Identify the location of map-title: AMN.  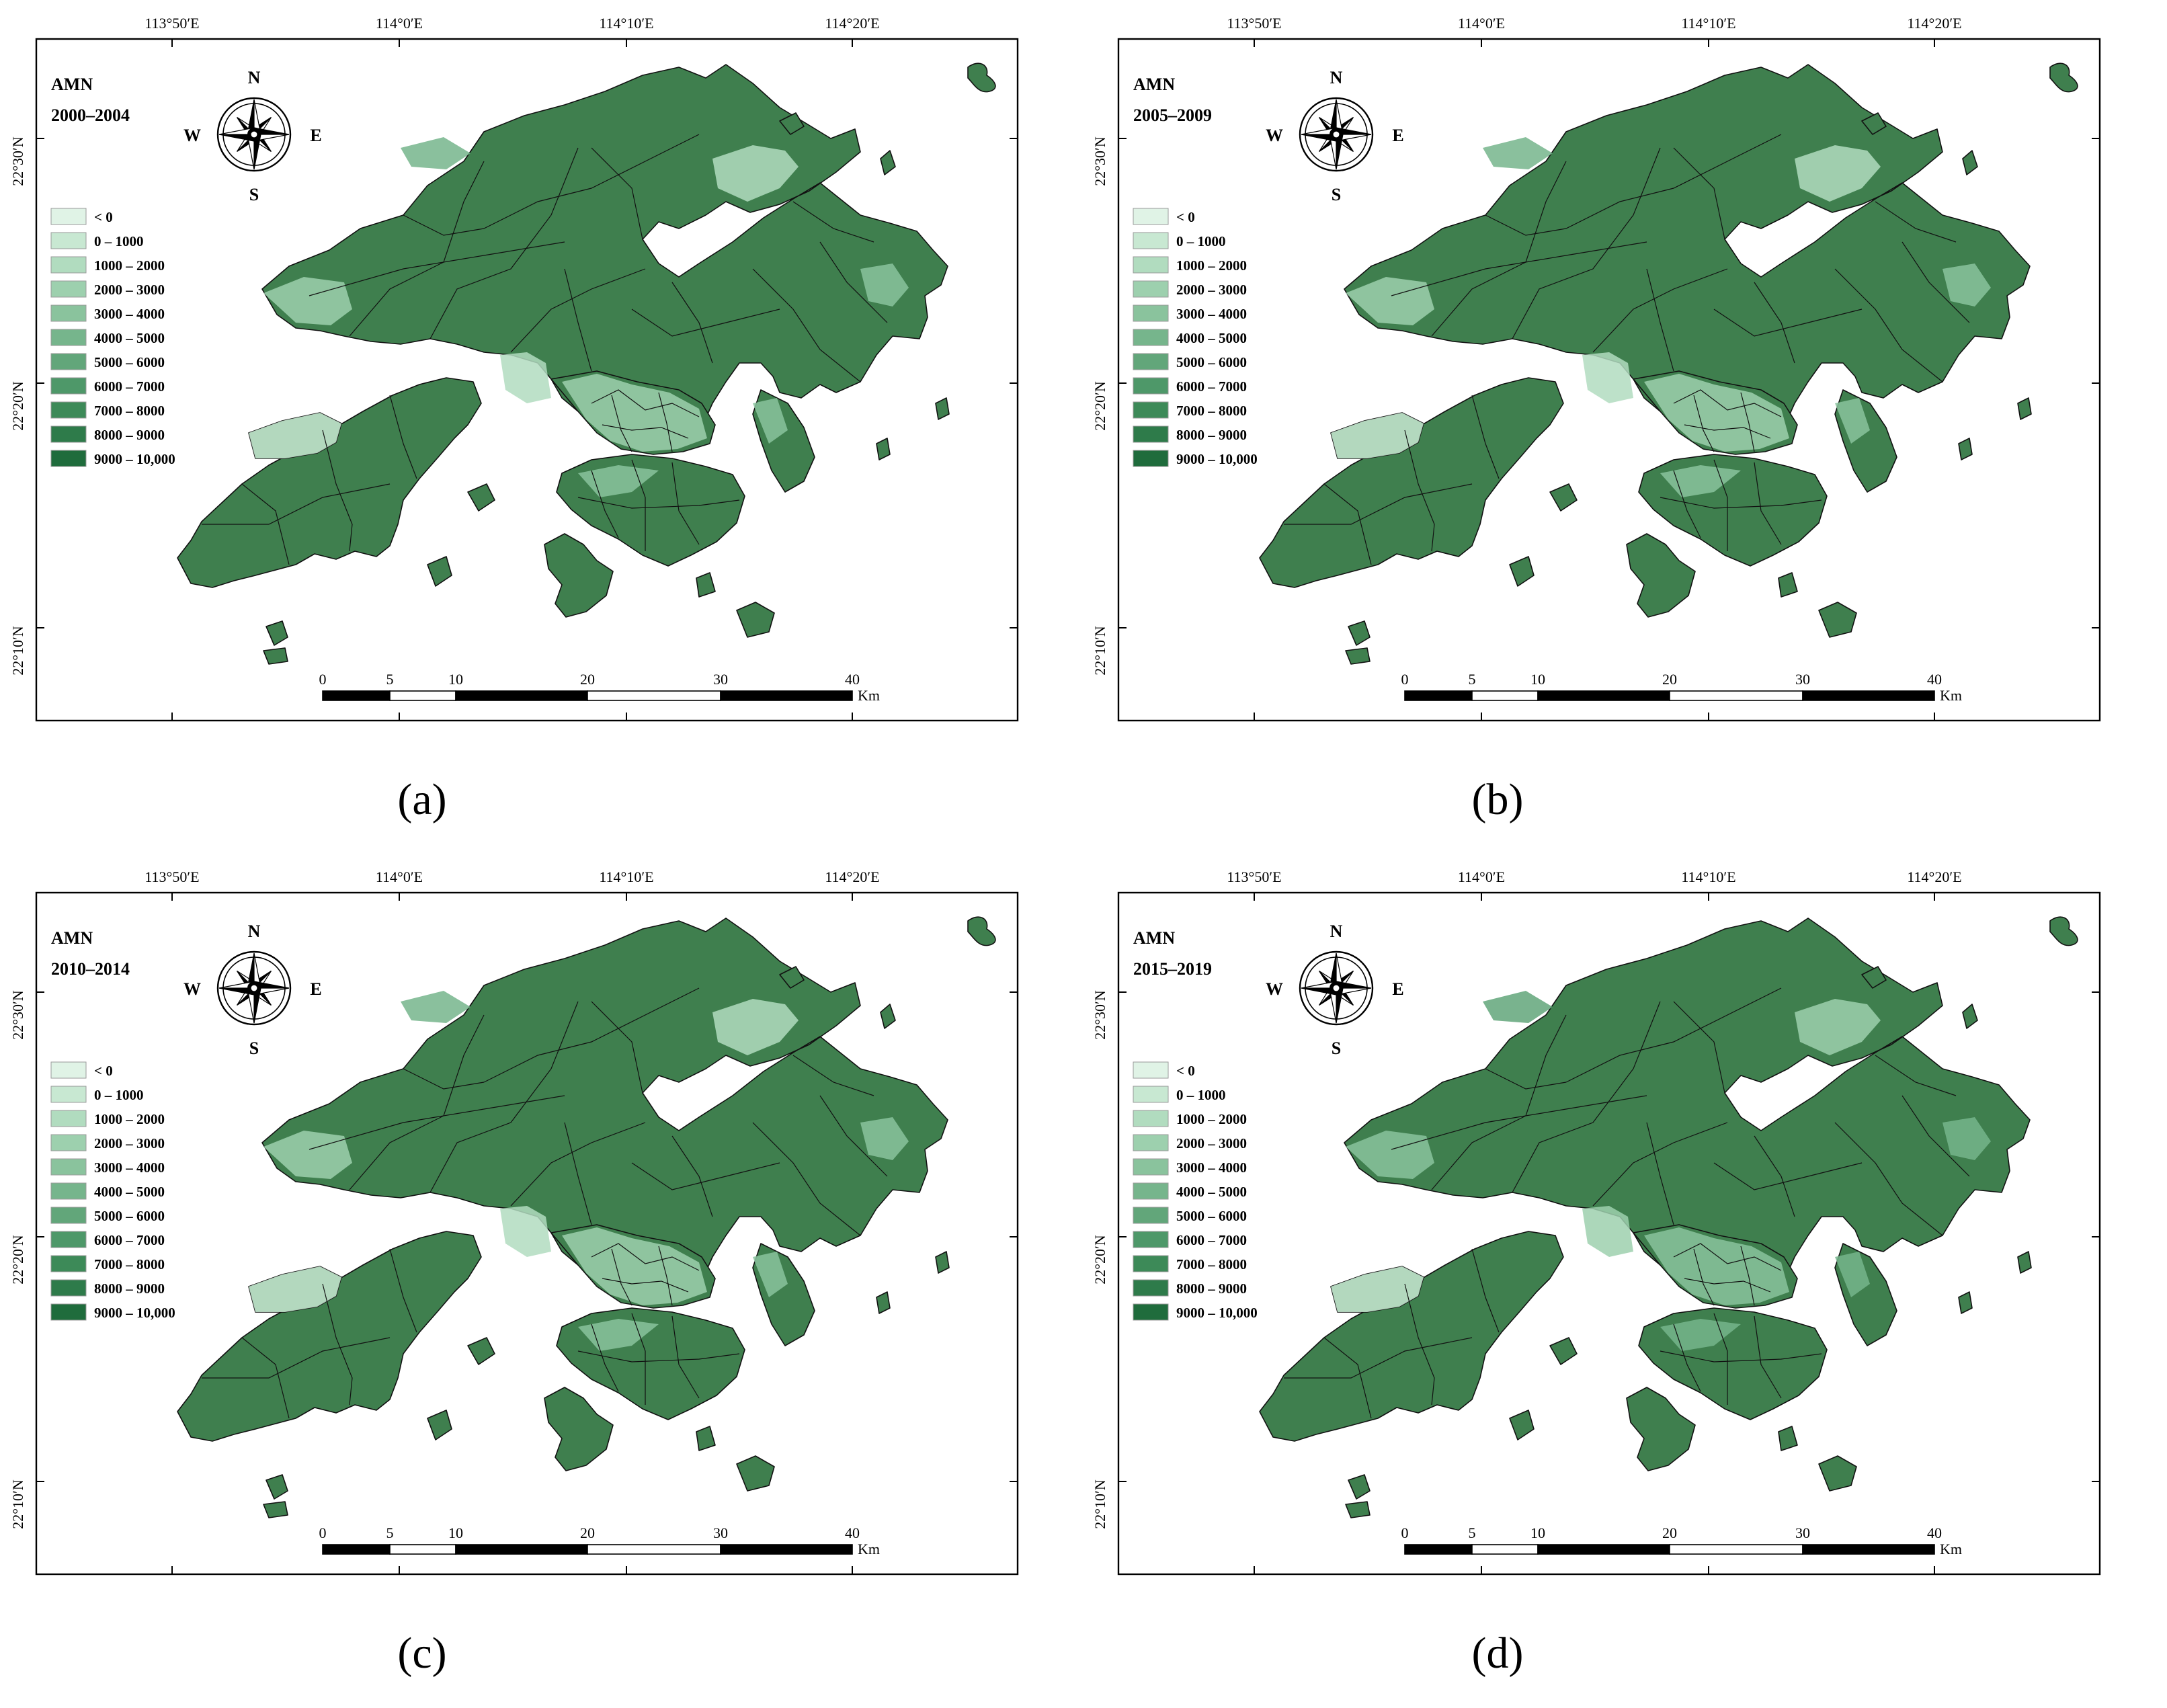
(1154, 938).